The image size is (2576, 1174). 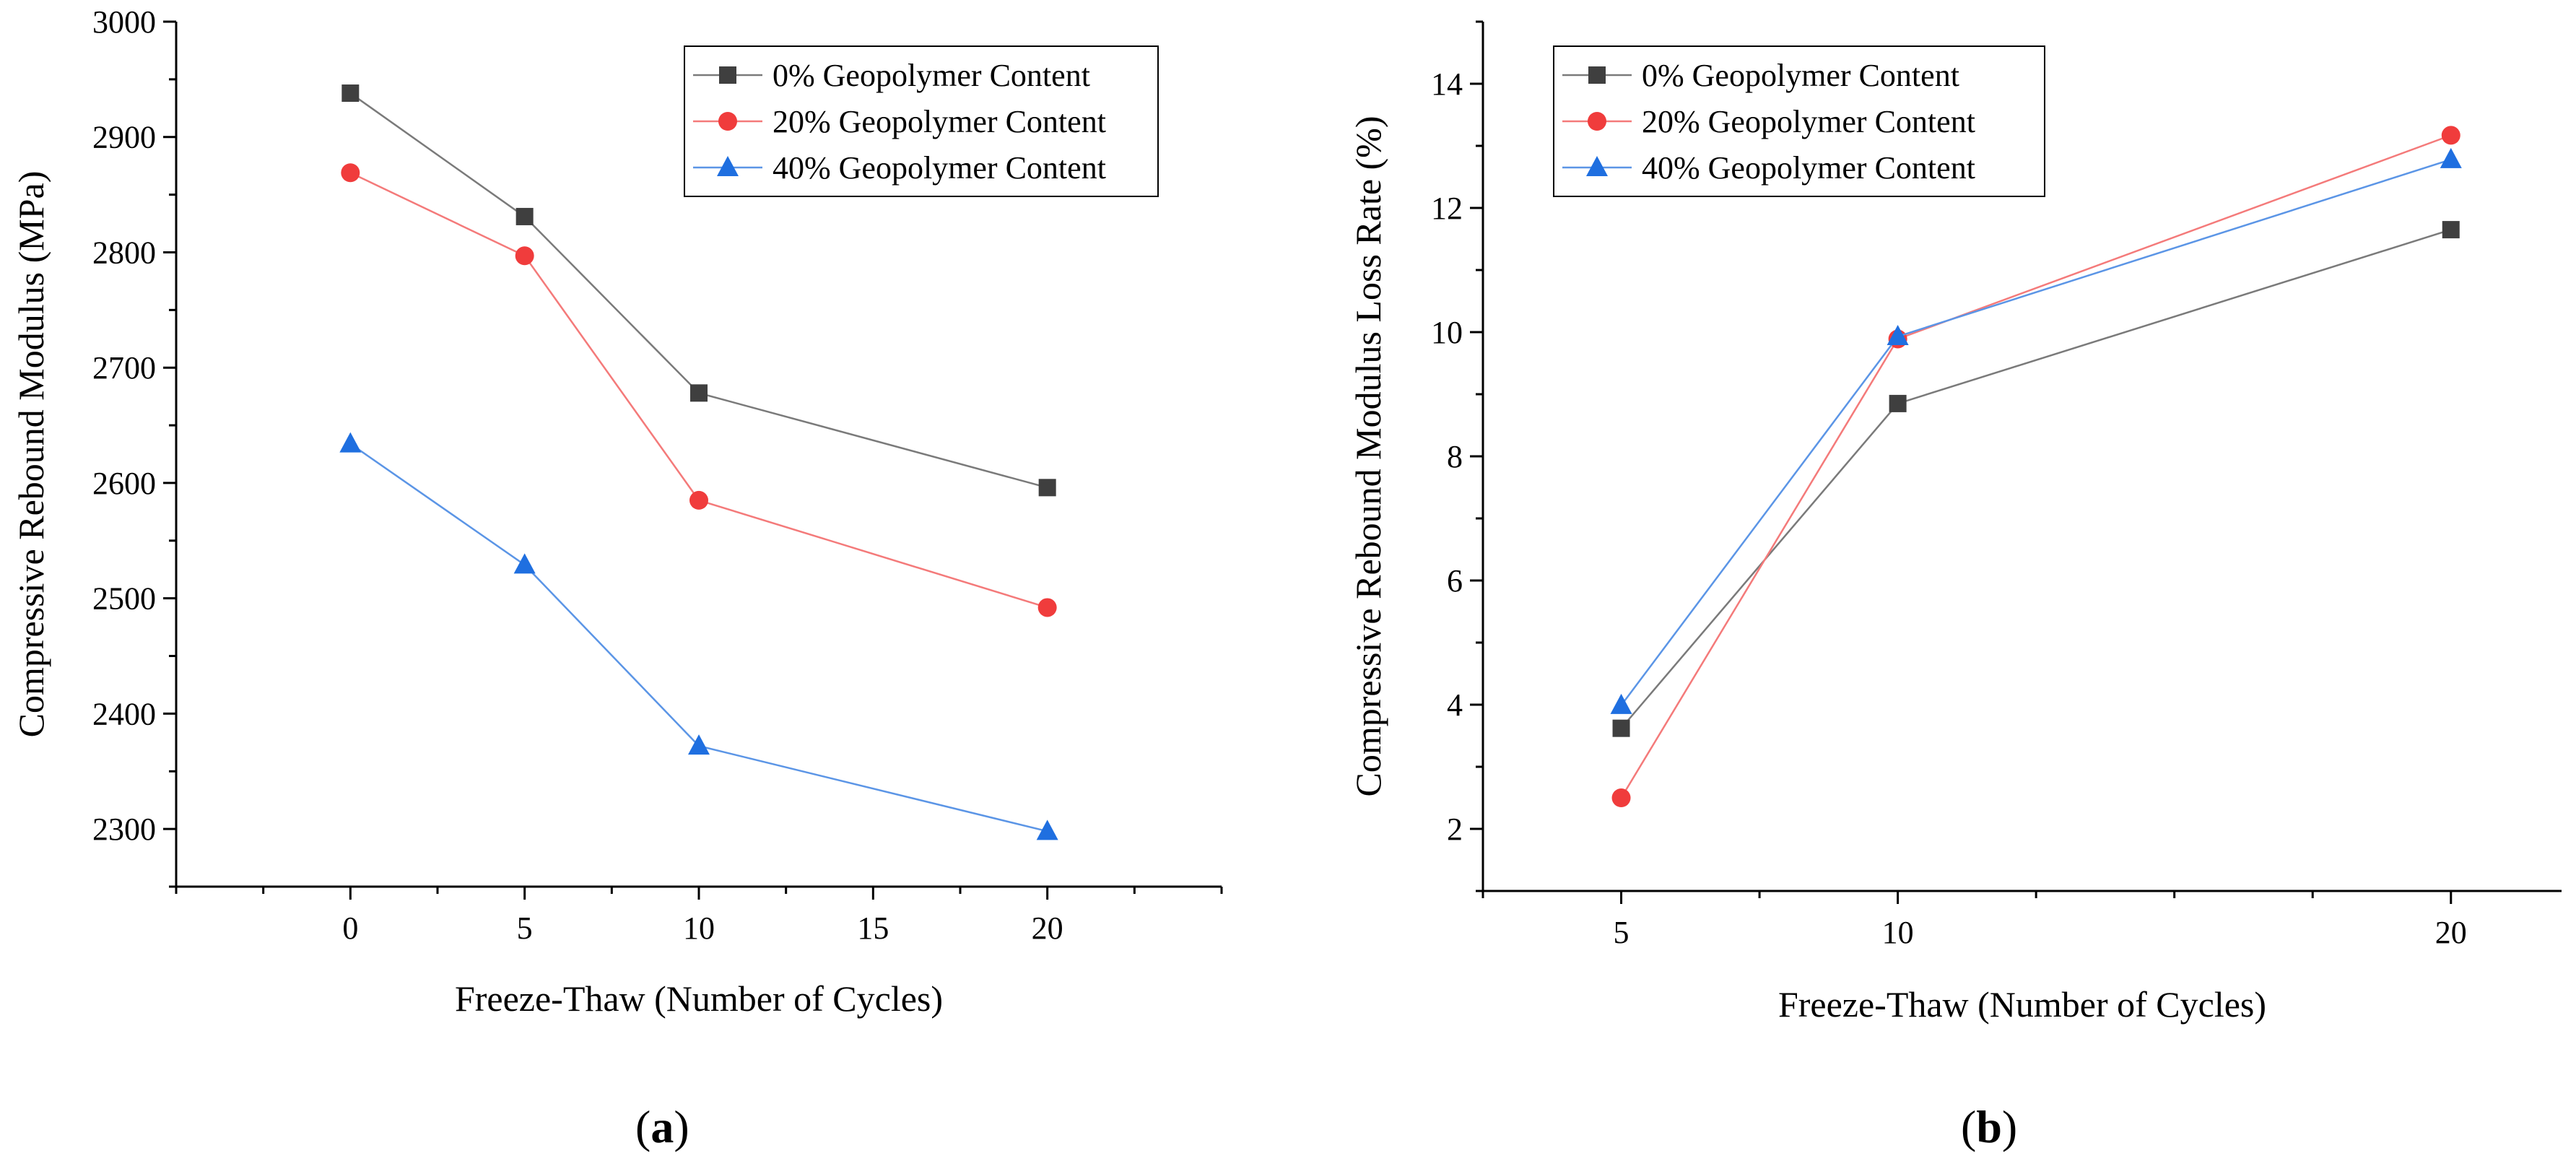 I want to click on y-tick-label: 2900, so click(x=124, y=137).